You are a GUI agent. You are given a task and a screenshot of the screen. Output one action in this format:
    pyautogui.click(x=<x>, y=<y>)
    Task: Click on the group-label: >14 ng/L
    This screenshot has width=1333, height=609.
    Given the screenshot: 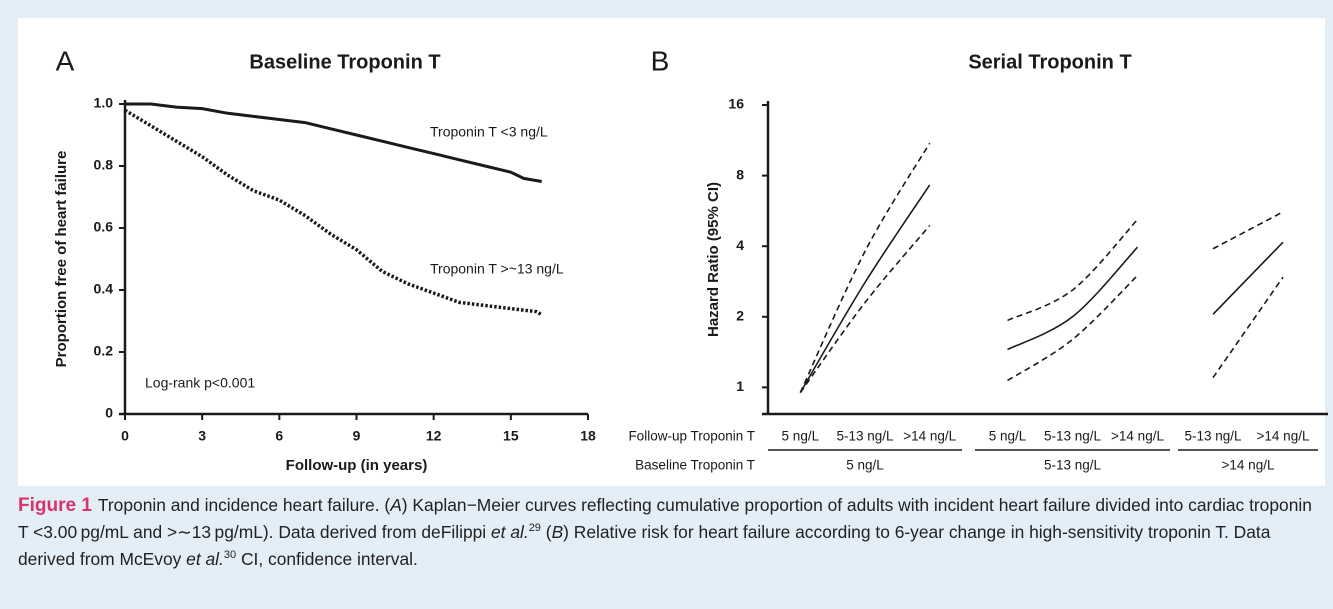 What is the action you would take?
    pyautogui.click(x=1248, y=465)
    